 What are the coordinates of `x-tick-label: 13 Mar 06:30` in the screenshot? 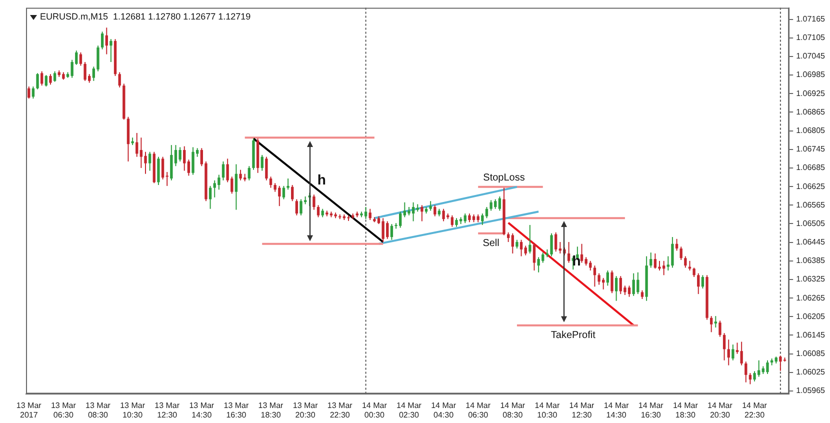 It's located at (63, 410).